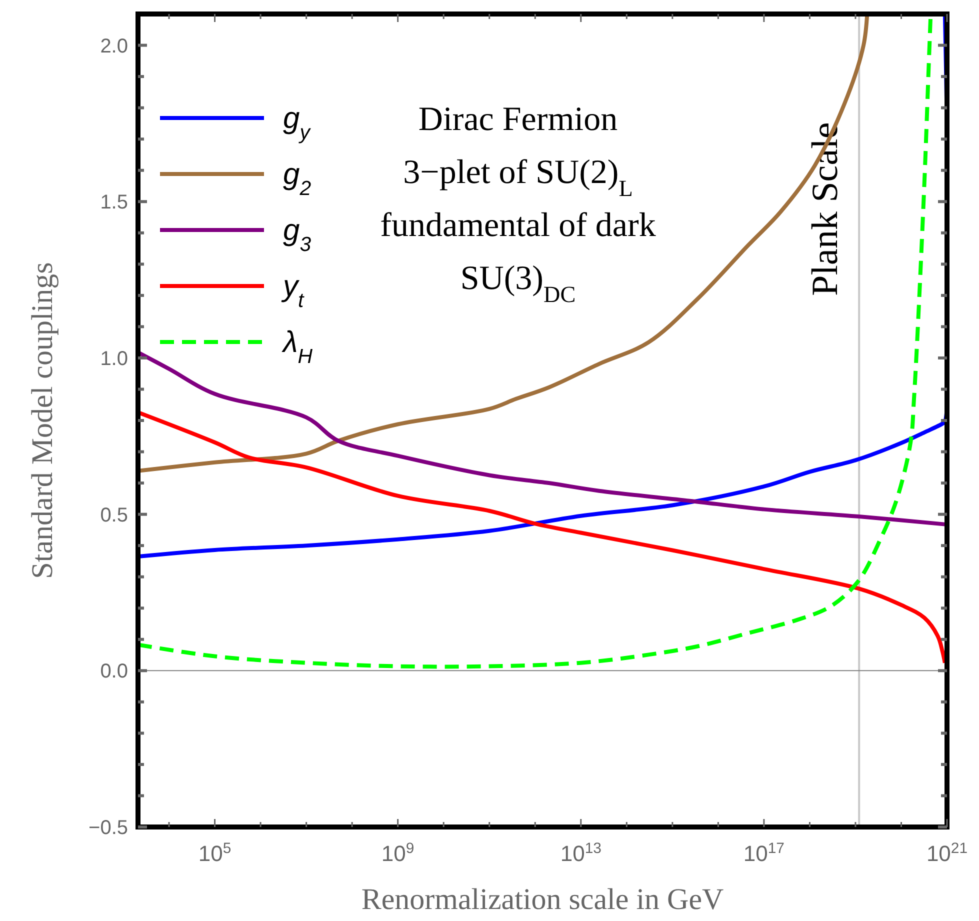 The image size is (979, 921). Describe the element at coordinates (293, 291) in the screenshot. I see `legend-label: y$_{t}$` at that location.